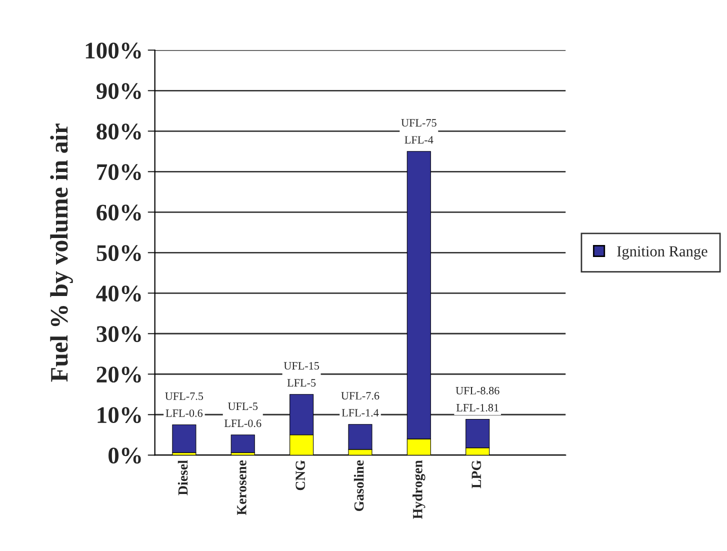 This screenshot has height=551, width=727. What do you see at coordinates (241, 488) in the screenshot?
I see `x-tick-label: Kerosene` at bounding box center [241, 488].